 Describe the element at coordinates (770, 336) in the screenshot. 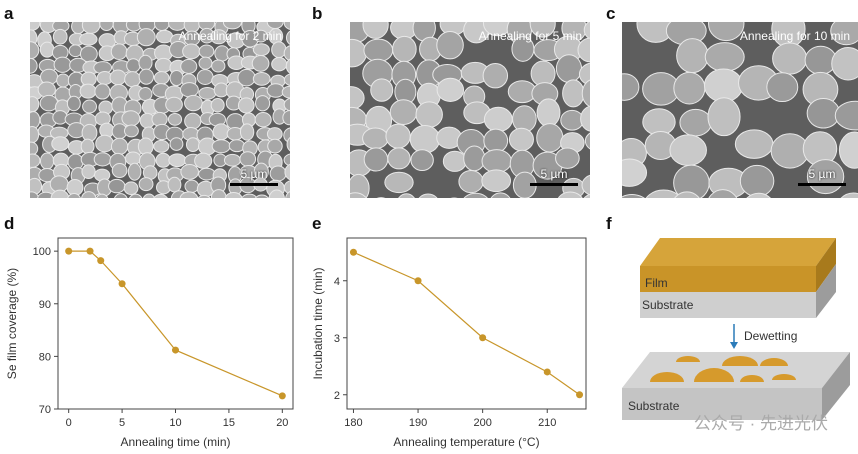

I see `dewetting-label: Dewetting` at that location.